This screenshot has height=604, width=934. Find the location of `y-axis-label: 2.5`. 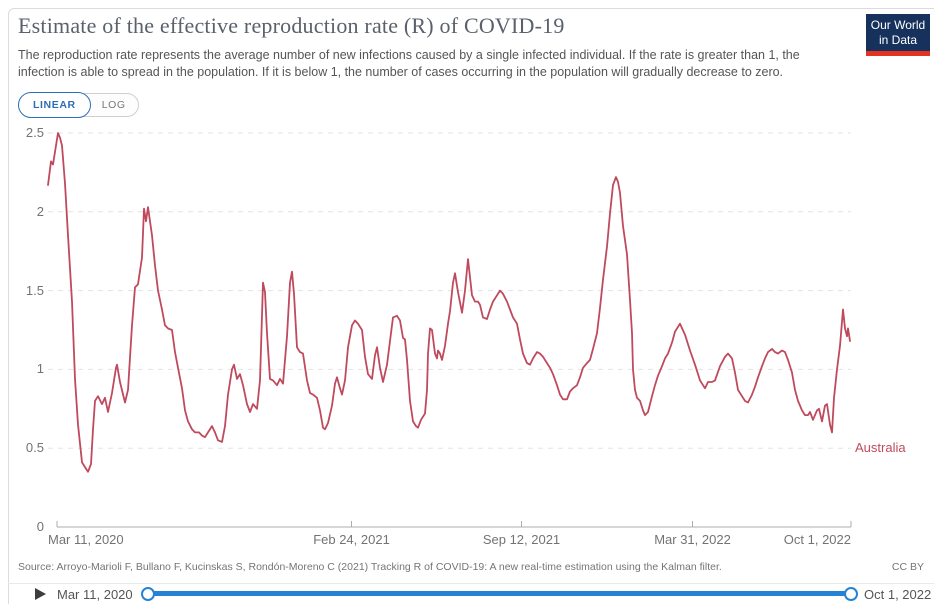

y-axis-label: 2.5 is located at coordinates (34, 132).